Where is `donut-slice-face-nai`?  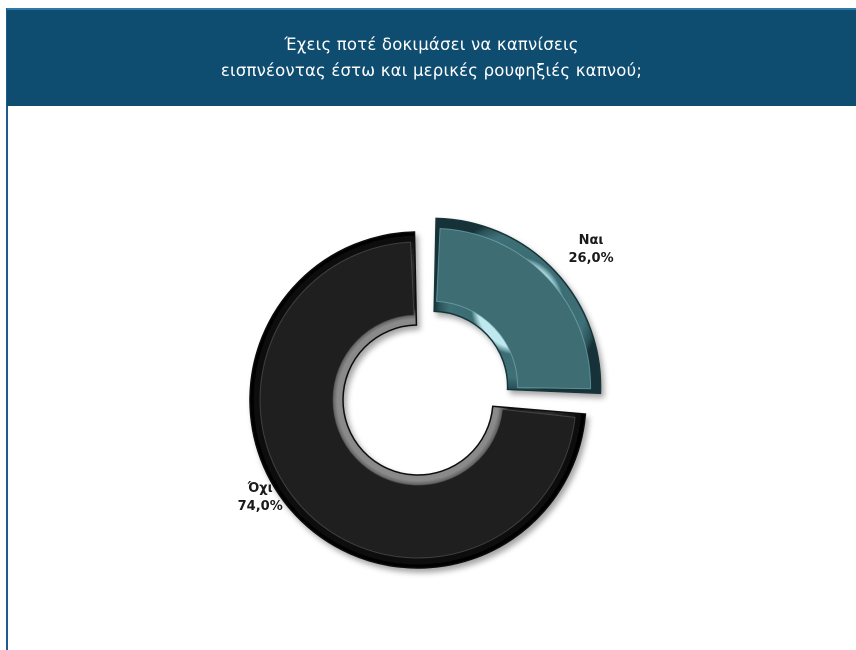 donut-slice-face-nai is located at coordinates (514, 308).